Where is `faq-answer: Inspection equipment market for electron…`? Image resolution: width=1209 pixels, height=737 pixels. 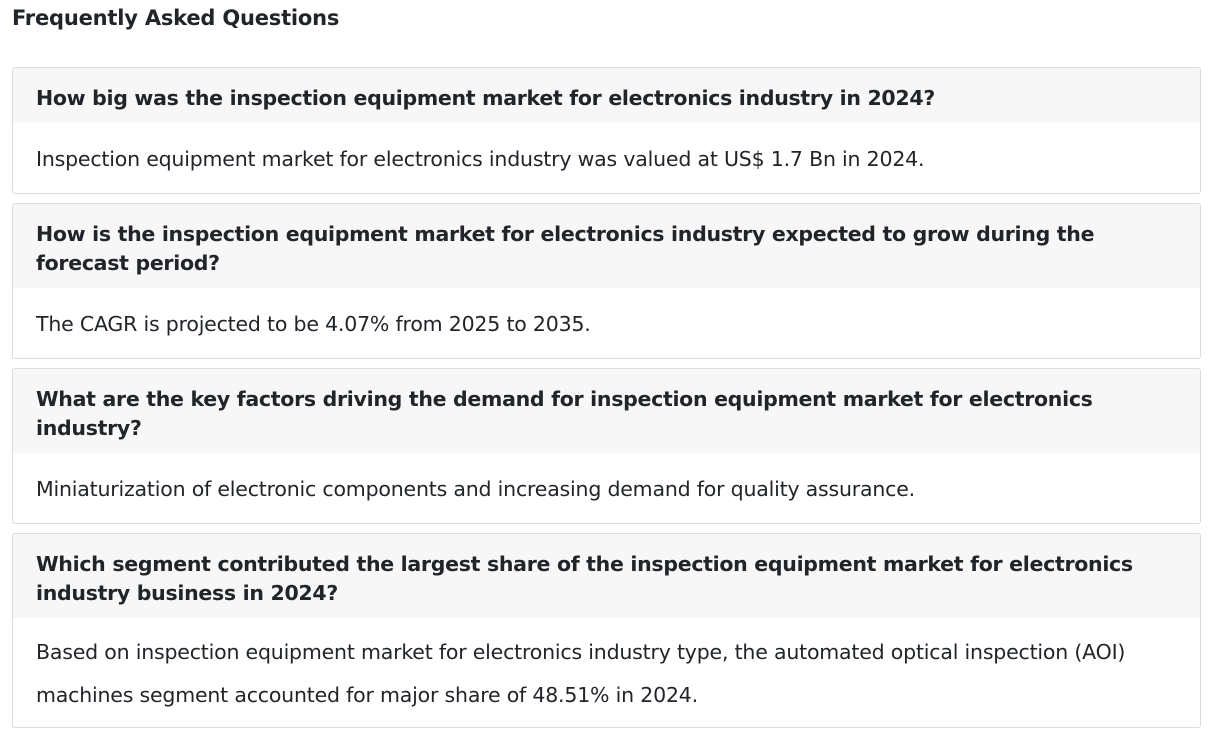 faq-answer: Inspection equipment market for electron… is located at coordinates (480, 159).